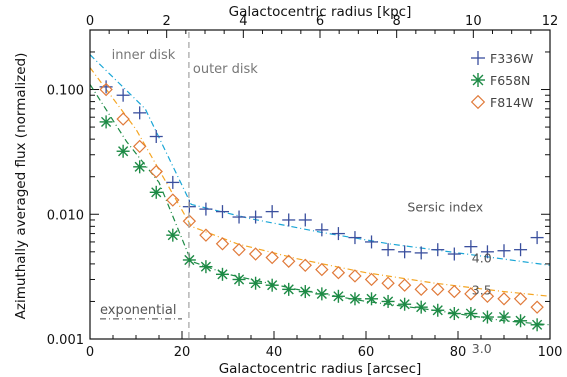 The height and width of the screenshot is (377, 567). What do you see at coordinates (482, 303) in the screenshot?
I see `sersic-index-values: 4.0 3.5 3.0` at bounding box center [482, 303].